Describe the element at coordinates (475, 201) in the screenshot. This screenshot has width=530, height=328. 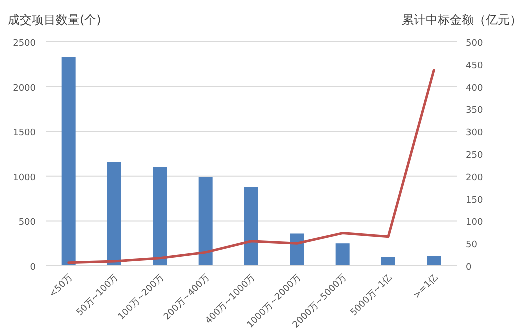
I see `y2-tick-label: 150` at that location.